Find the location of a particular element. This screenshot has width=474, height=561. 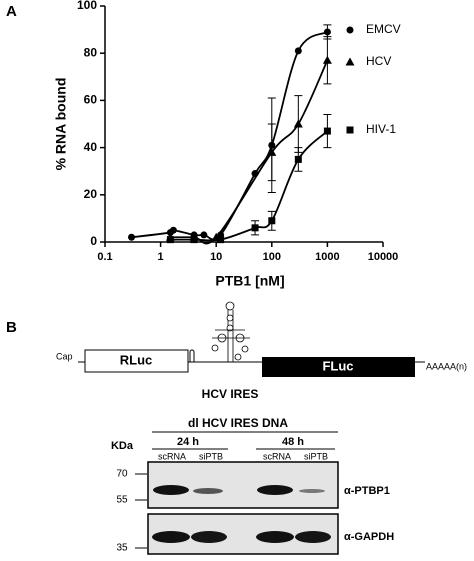

blot-title: dl HCV IRES DNA is located at coordinates (238, 423).